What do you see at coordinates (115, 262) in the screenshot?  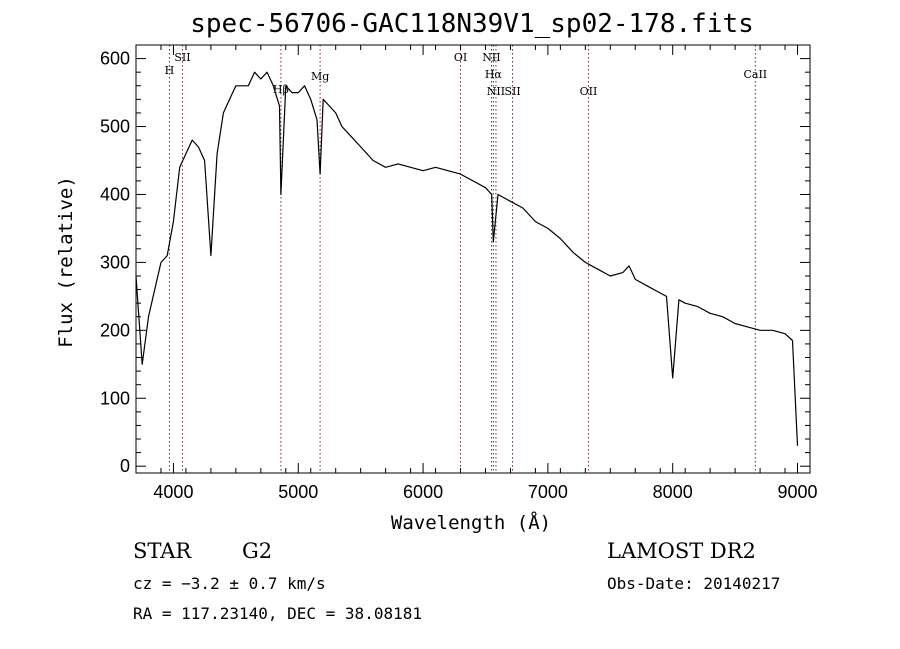 I see `y-tick-label: 300` at bounding box center [115, 262].